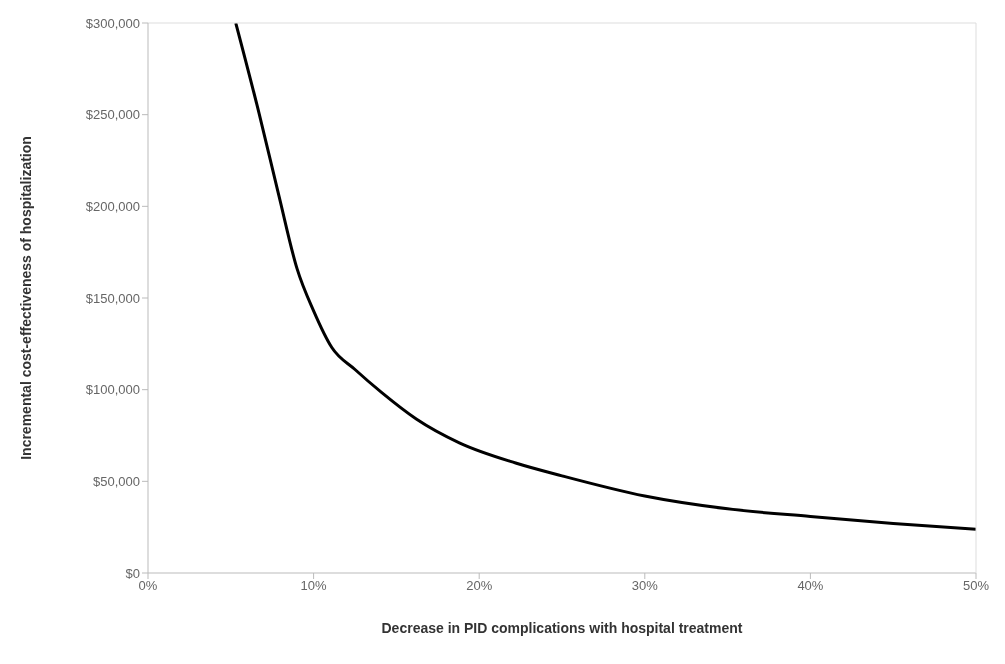 The image size is (1005, 664). What do you see at coordinates (645, 586) in the screenshot?
I see `x-tick-label: 30%` at bounding box center [645, 586].